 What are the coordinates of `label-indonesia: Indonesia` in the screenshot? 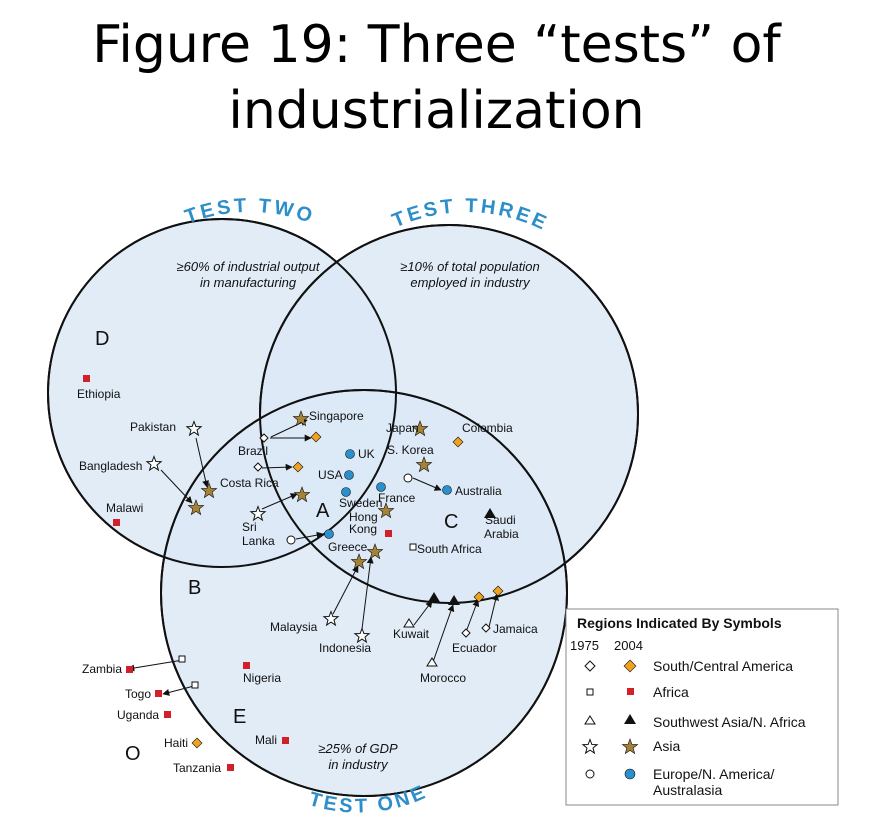 It's located at (345, 648).